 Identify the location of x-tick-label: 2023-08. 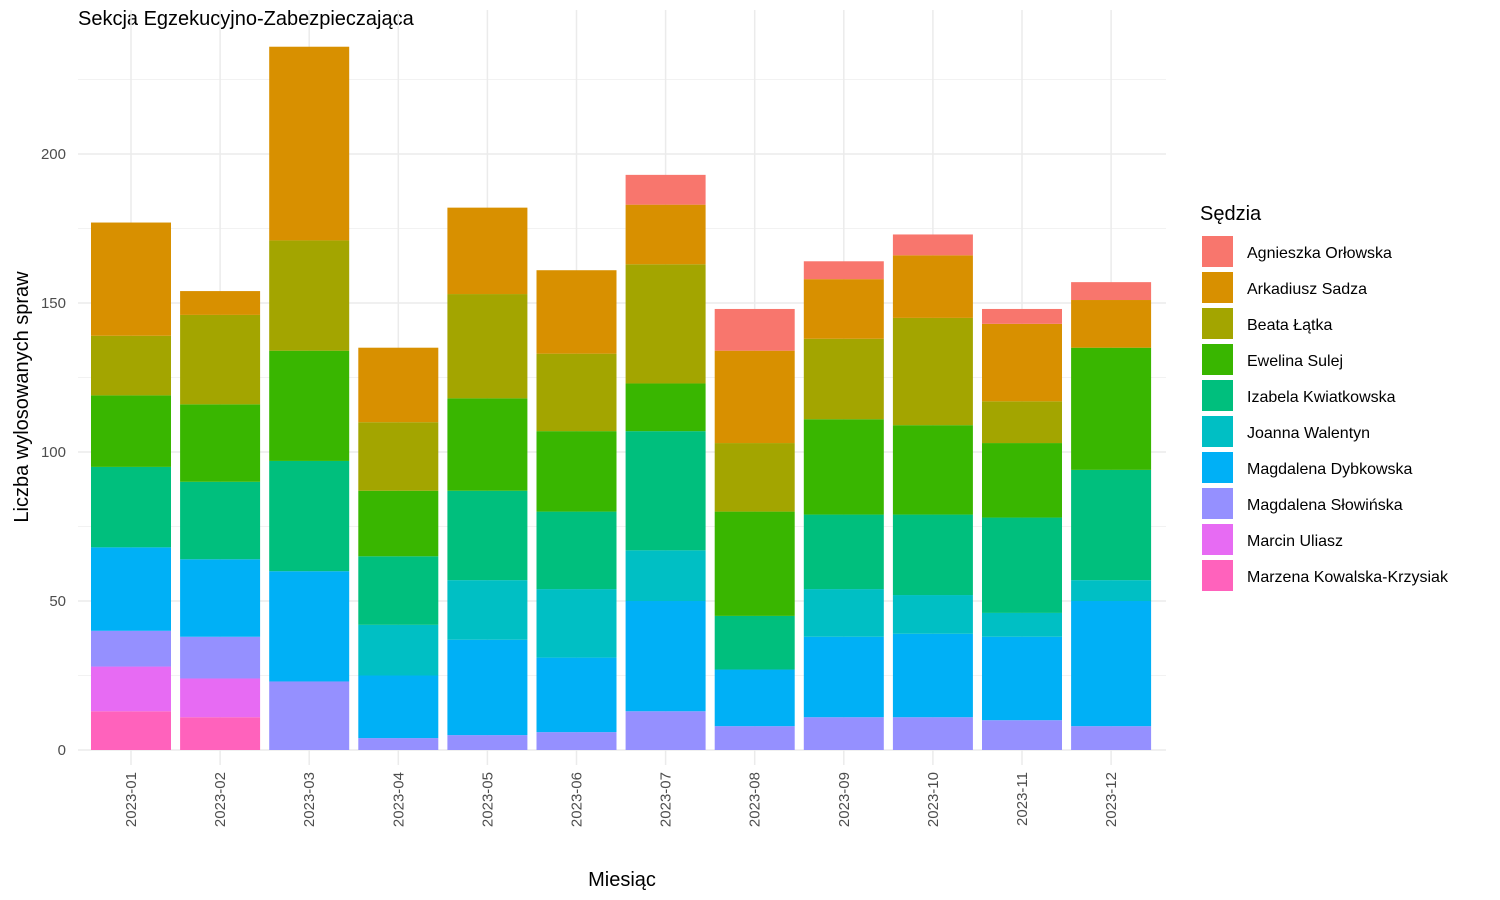
(755, 799).